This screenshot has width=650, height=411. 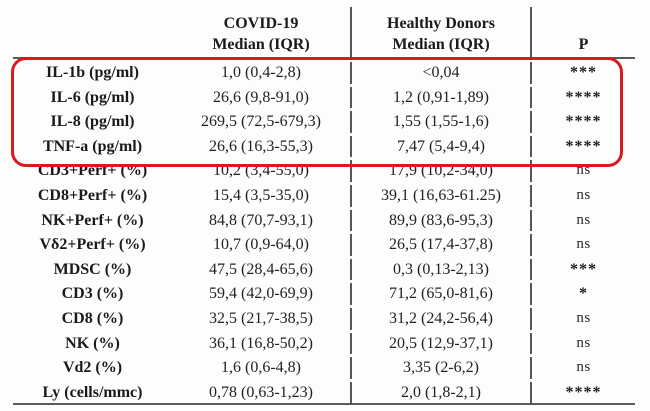 What do you see at coordinates (261, 394) in the screenshot?
I see `covid-value: 0,78 (0,63-1,23)` at bounding box center [261, 394].